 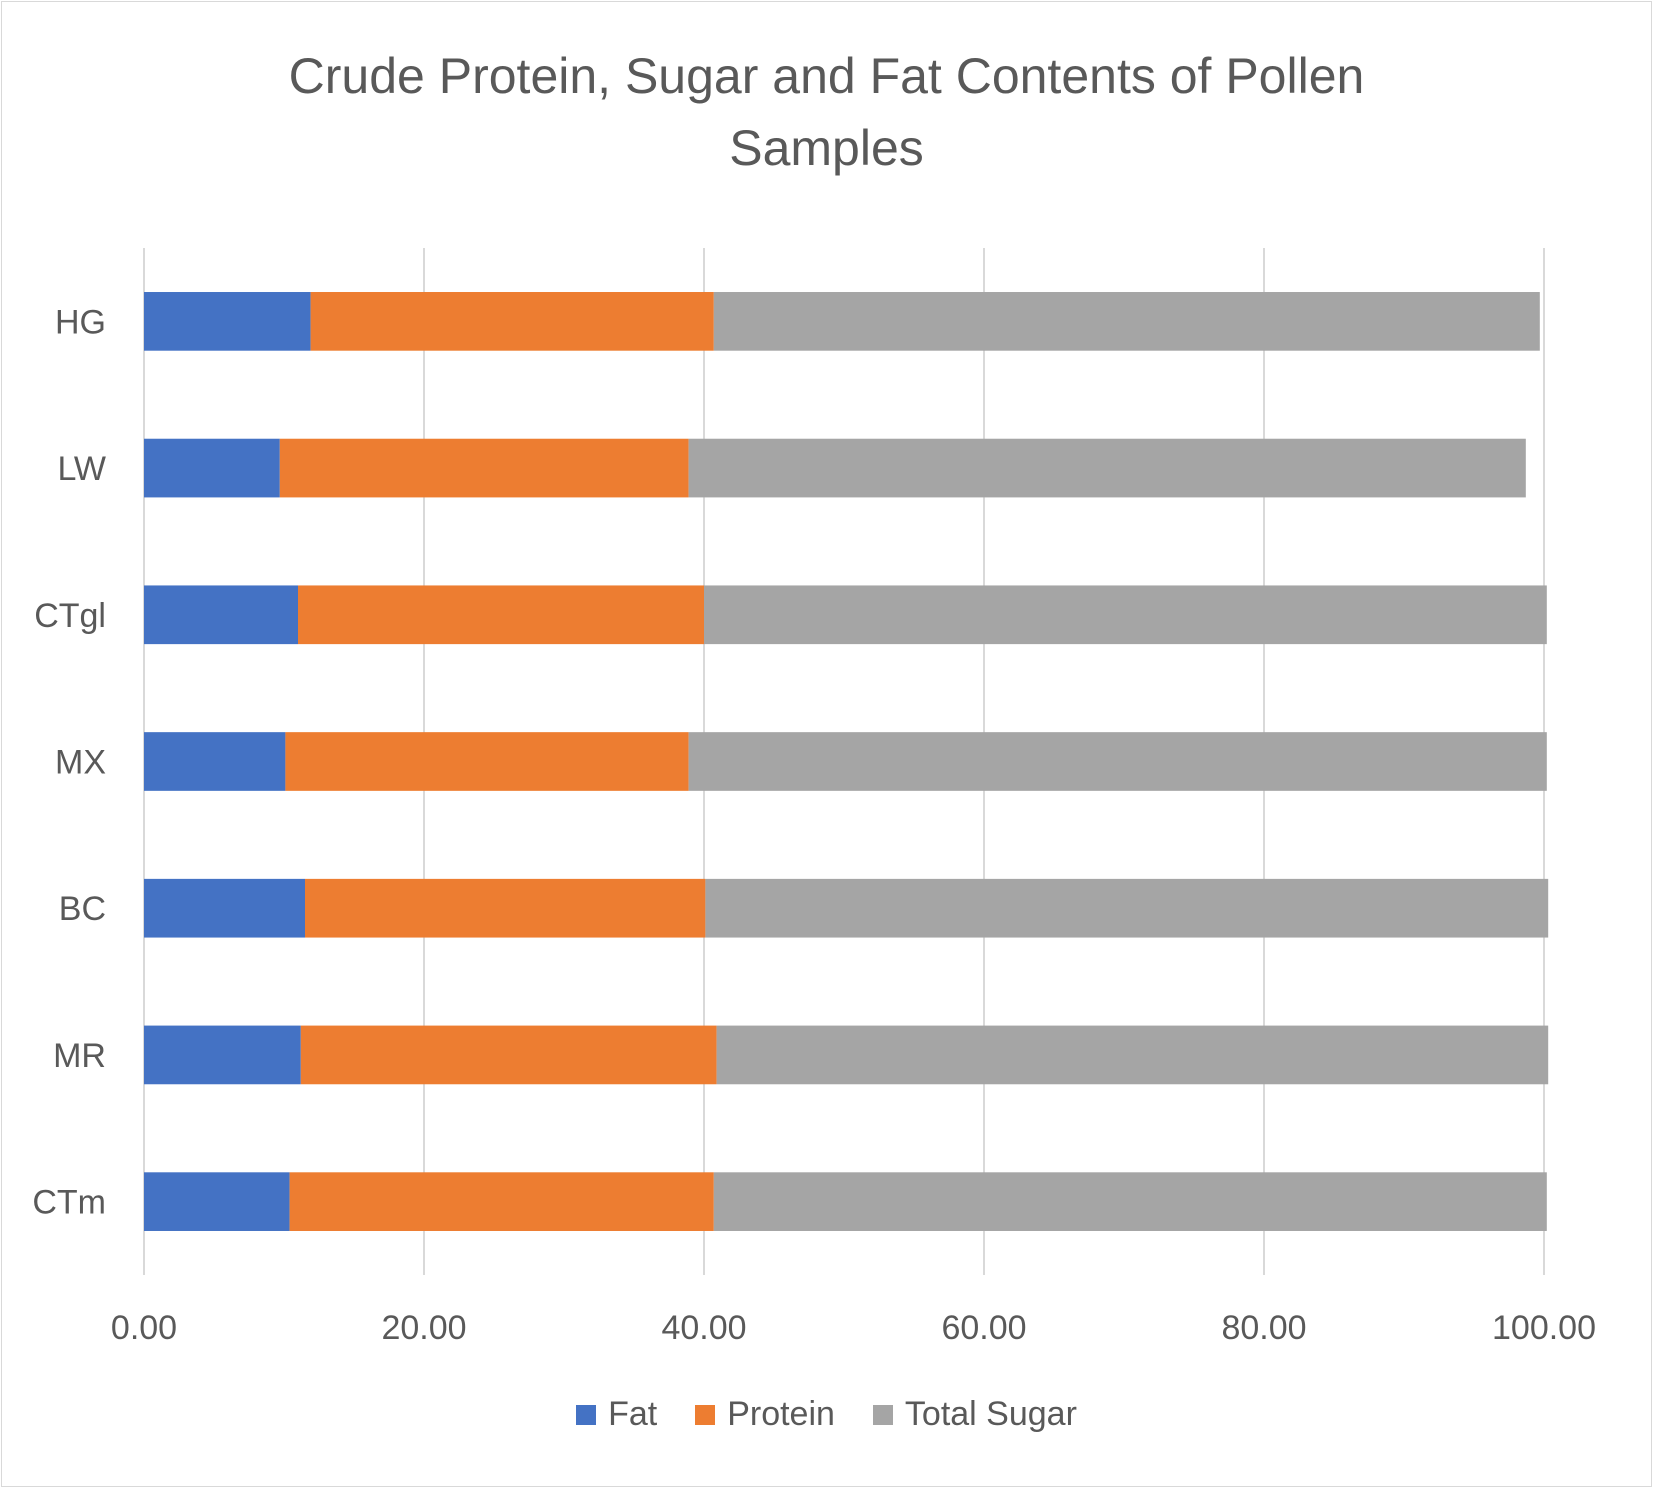 I want to click on bar-total-sugar-ctgl, so click(x=1125, y=615).